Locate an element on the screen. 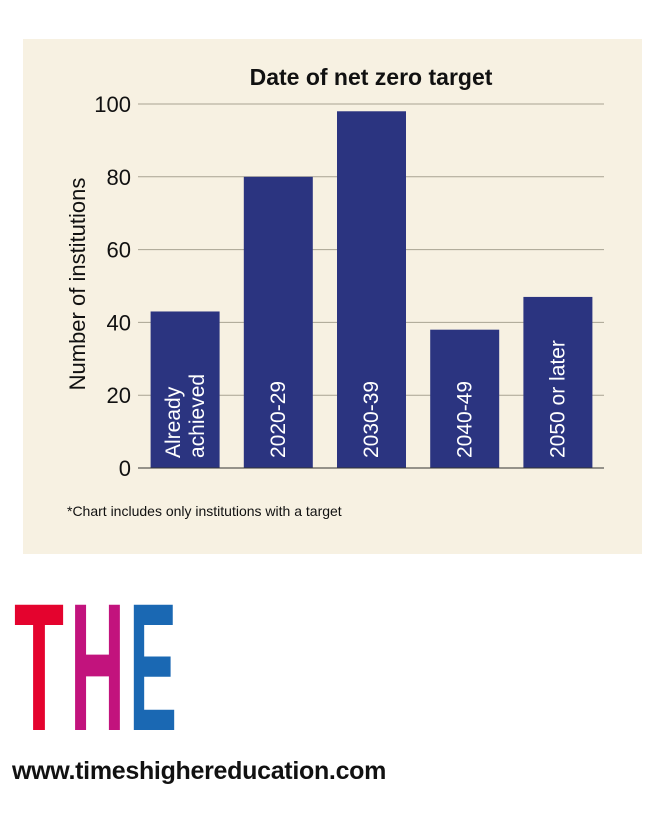 This screenshot has width=671, height=817. category-label-line: 2030-39 is located at coordinates (371, 419).